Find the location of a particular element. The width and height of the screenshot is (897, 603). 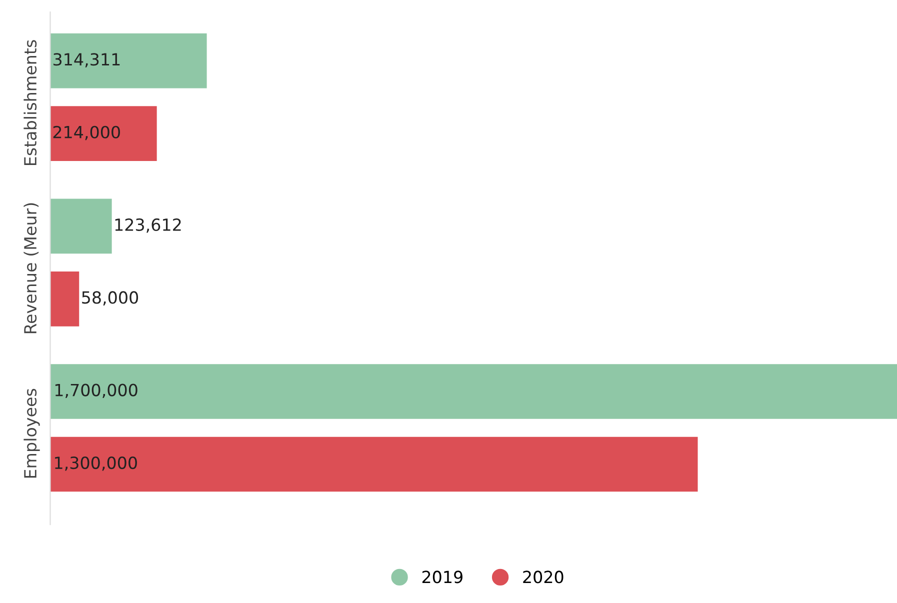

data-label: 123,612 is located at coordinates (148, 225).